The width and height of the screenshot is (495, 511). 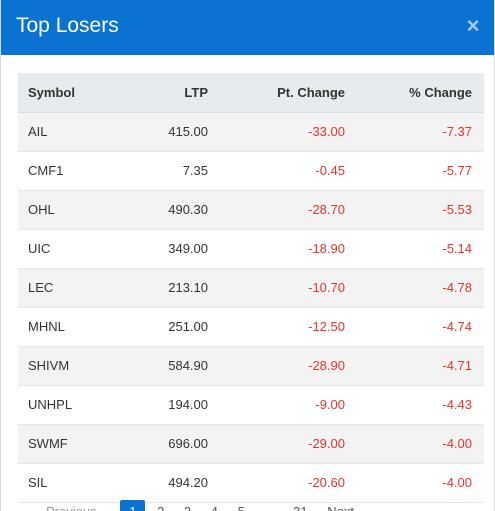 I want to click on table-row: LEC 213.10 -10.70 -4.78, so click(x=251, y=288).